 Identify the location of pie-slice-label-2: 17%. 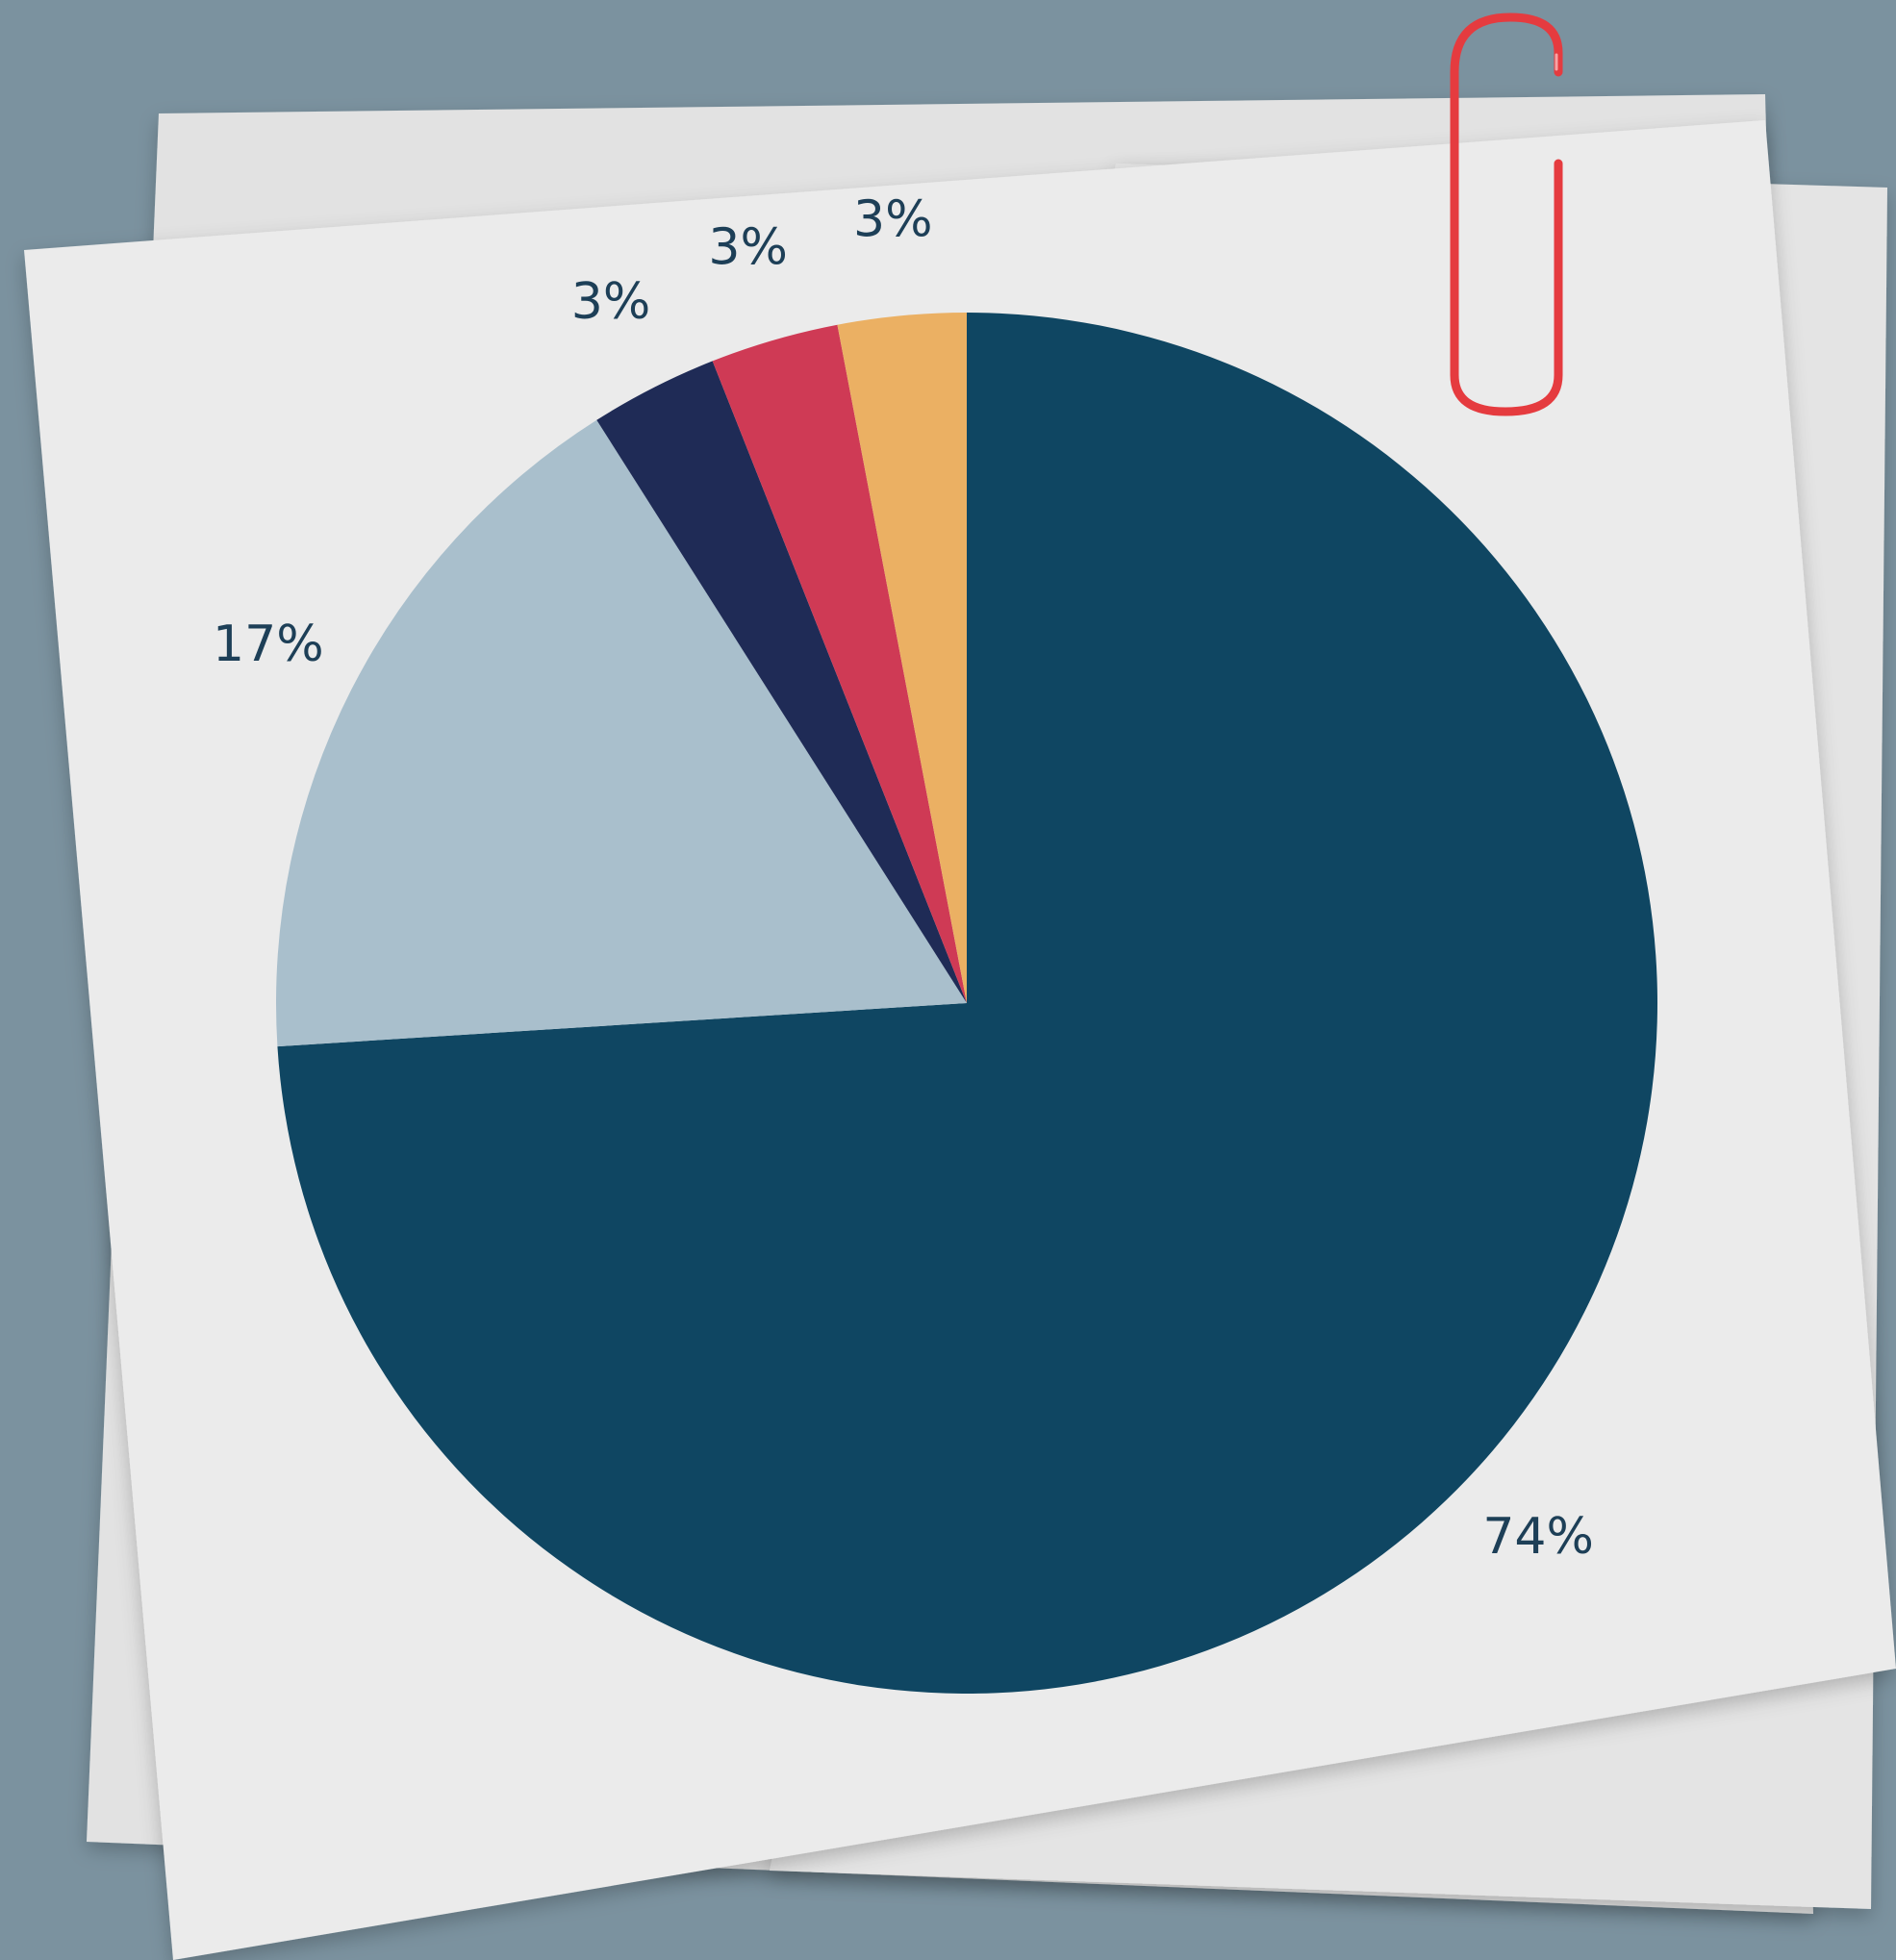
(268, 644).